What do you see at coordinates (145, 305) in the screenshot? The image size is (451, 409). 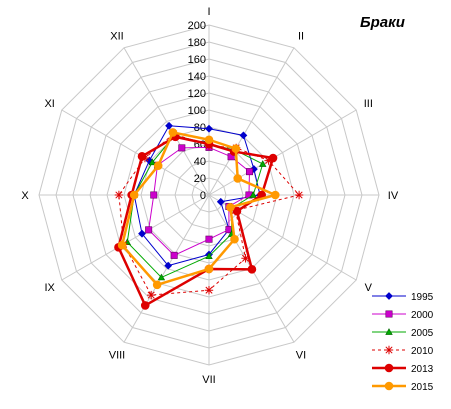 I see `point-2013-VIII` at bounding box center [145, 305].